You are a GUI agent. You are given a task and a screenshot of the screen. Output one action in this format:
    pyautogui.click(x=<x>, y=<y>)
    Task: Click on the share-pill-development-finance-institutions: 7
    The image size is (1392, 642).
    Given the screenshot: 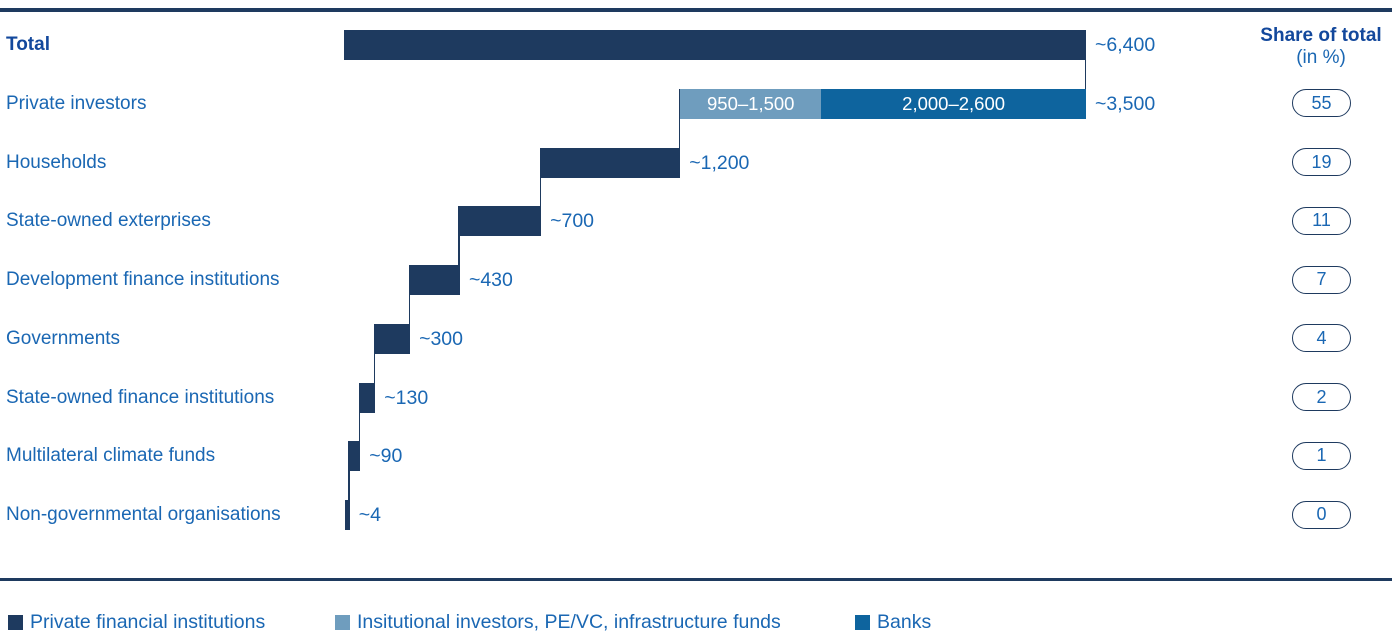 What is the action you would take?
    pyautogui.click(x=1321, y=279)
    